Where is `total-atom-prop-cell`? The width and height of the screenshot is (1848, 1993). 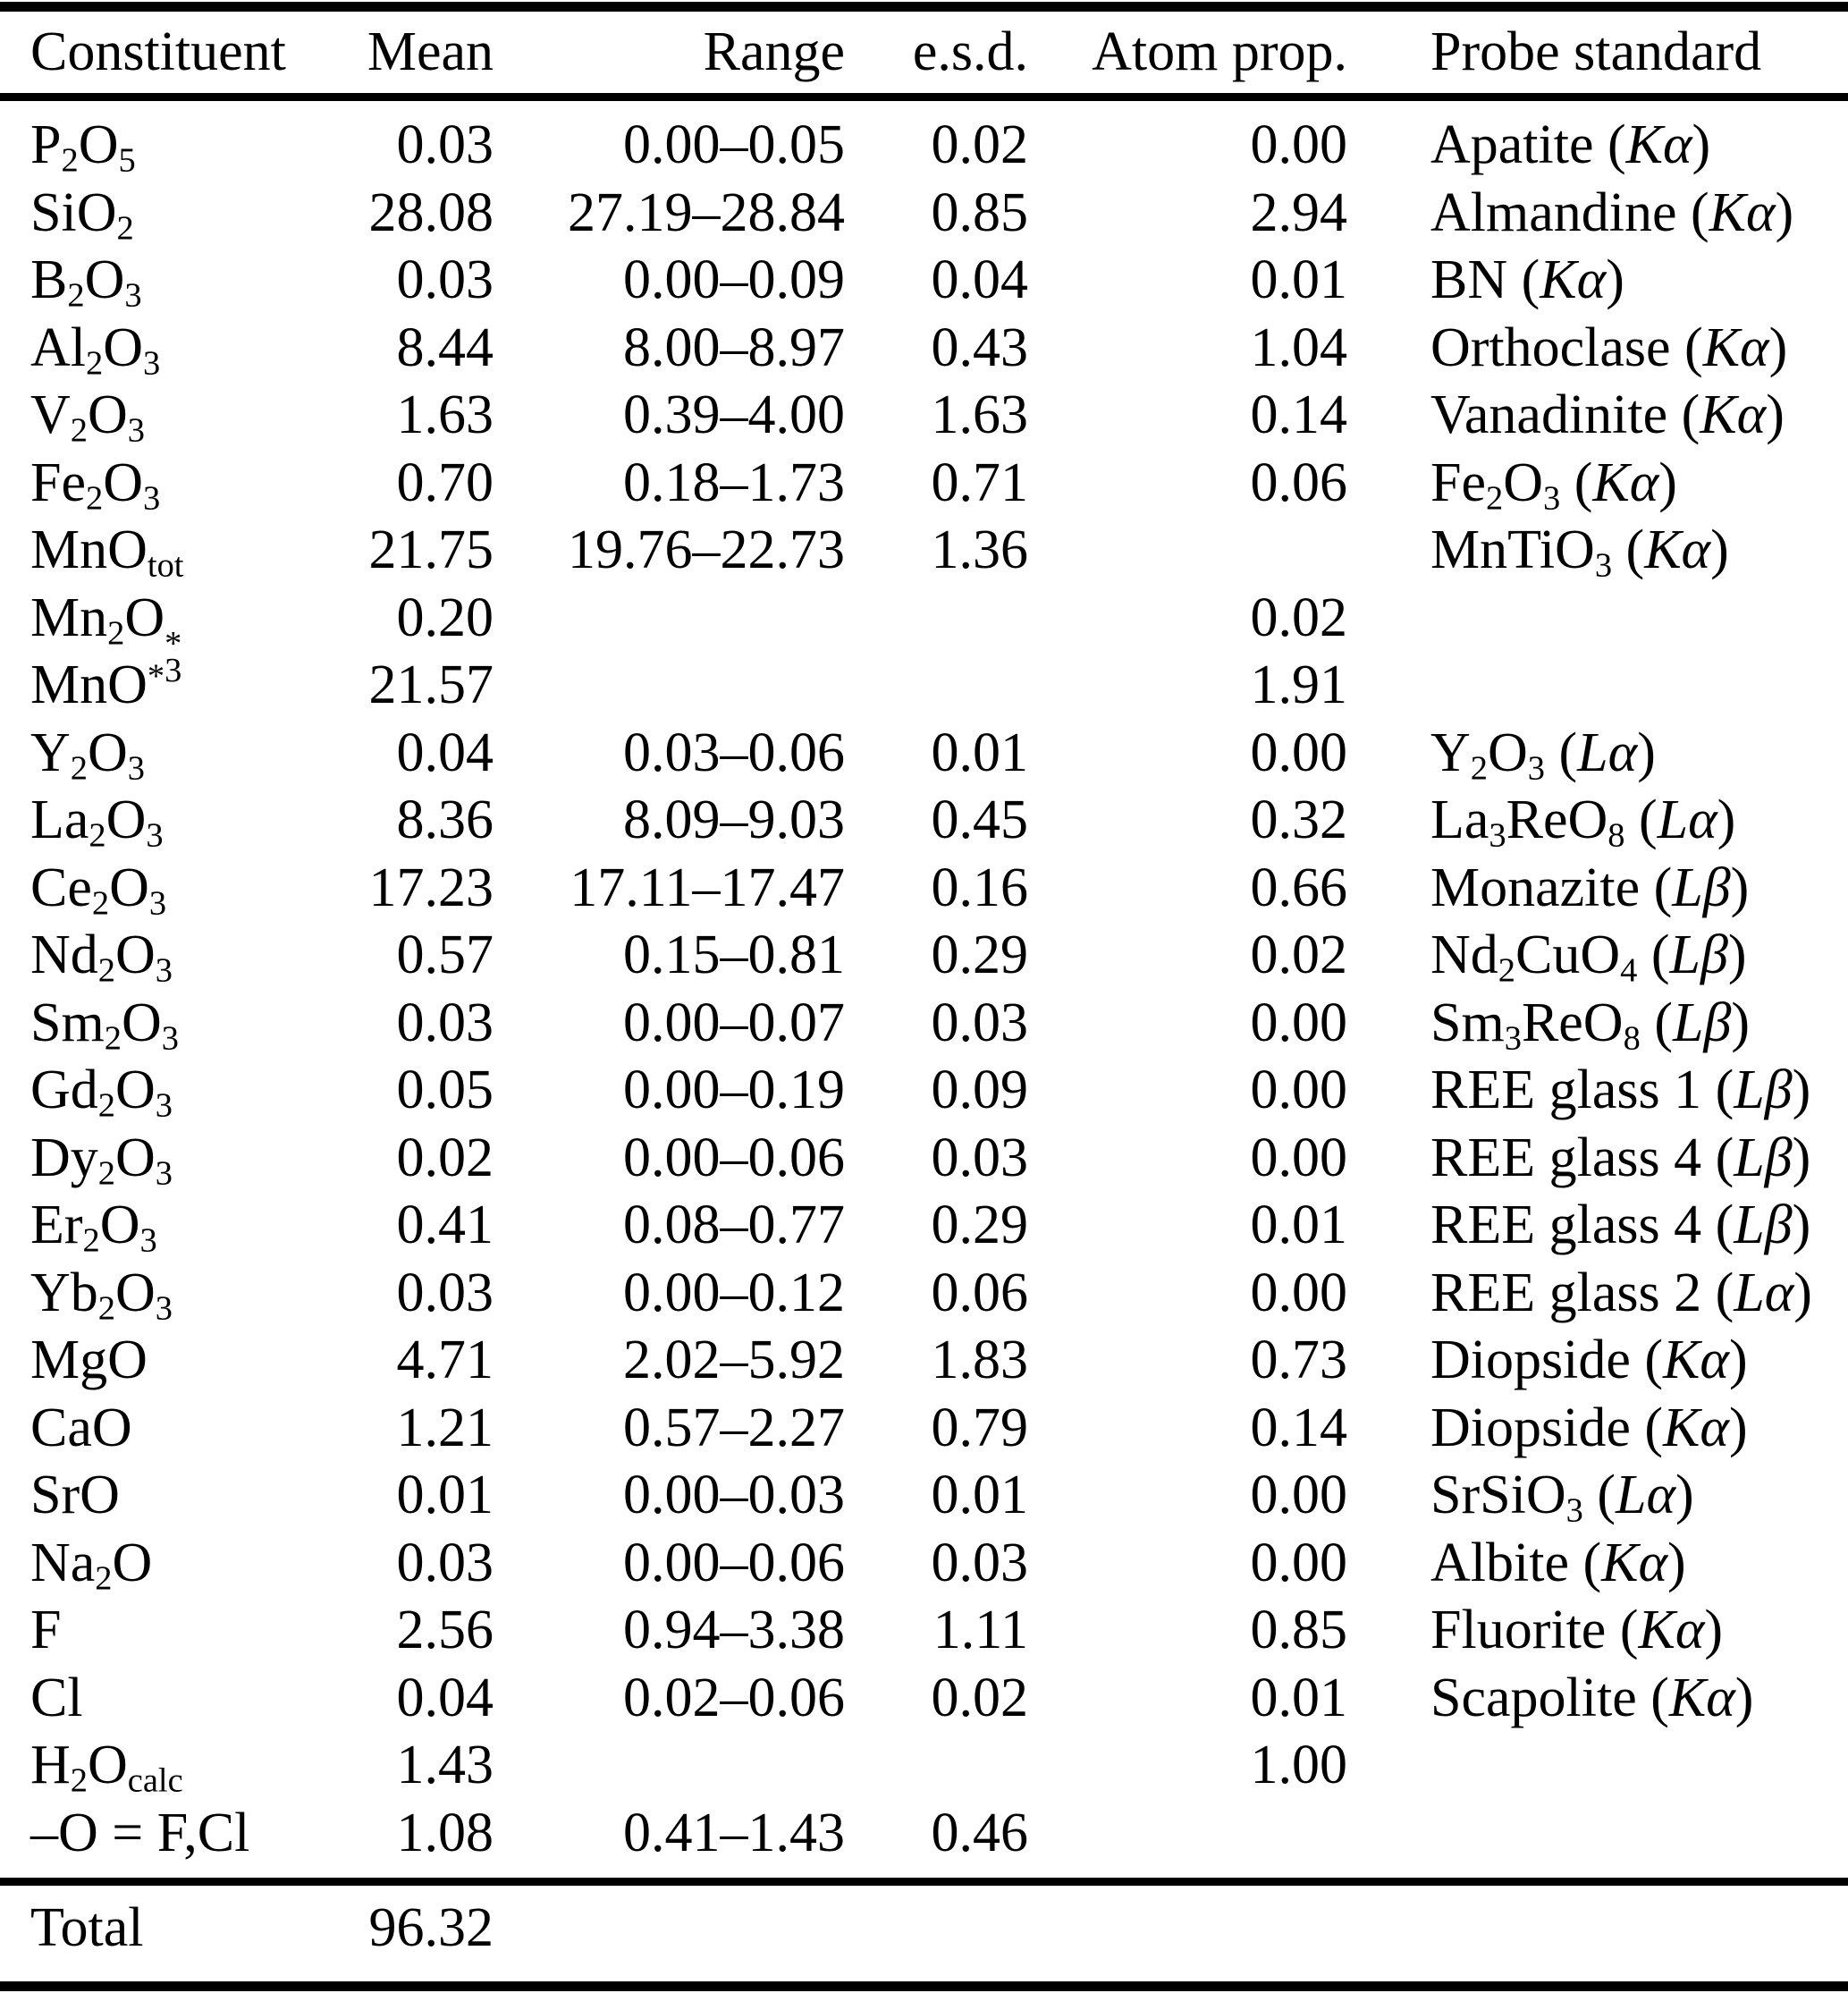
total-atom-prop-cell is located at coordinates (1187, 1927).